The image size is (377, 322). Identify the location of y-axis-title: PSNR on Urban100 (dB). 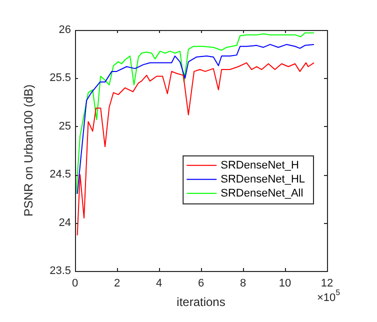
(29, 150).